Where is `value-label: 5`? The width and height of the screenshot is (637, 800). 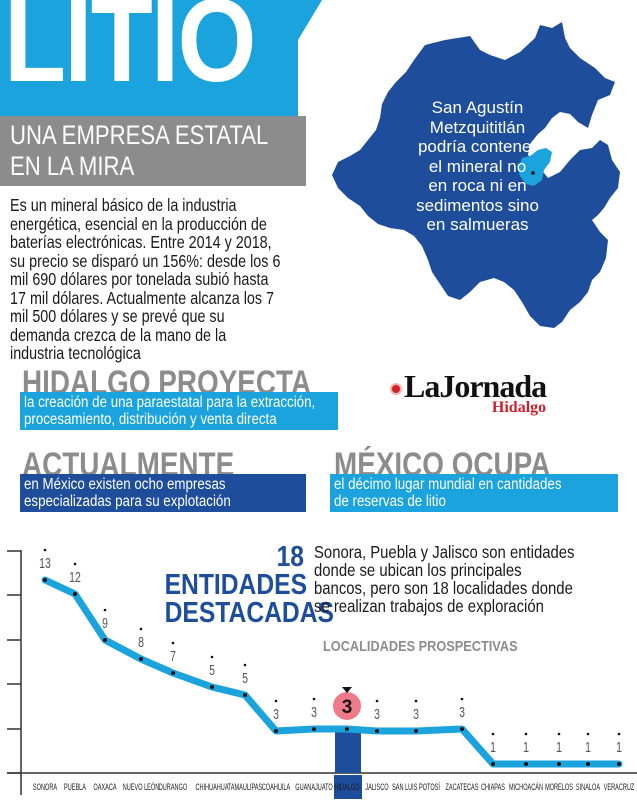 value-label: 5 is located at coordinates (245, 677).